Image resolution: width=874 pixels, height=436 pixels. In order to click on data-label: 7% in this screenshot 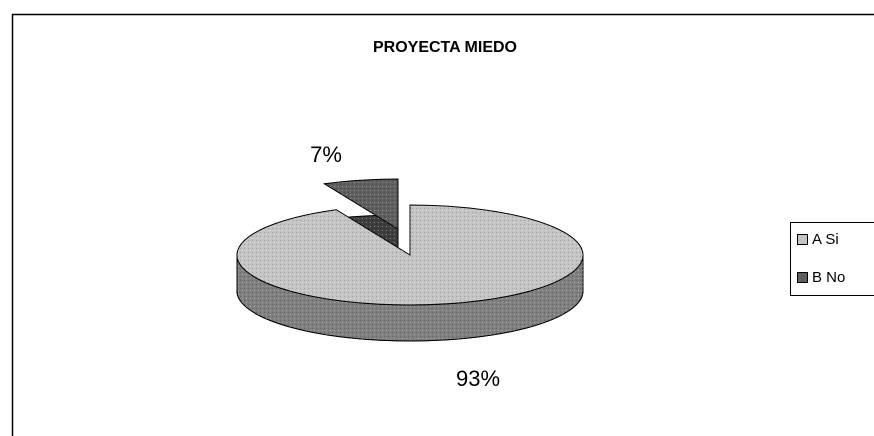, I will do `click(326, 154)`.